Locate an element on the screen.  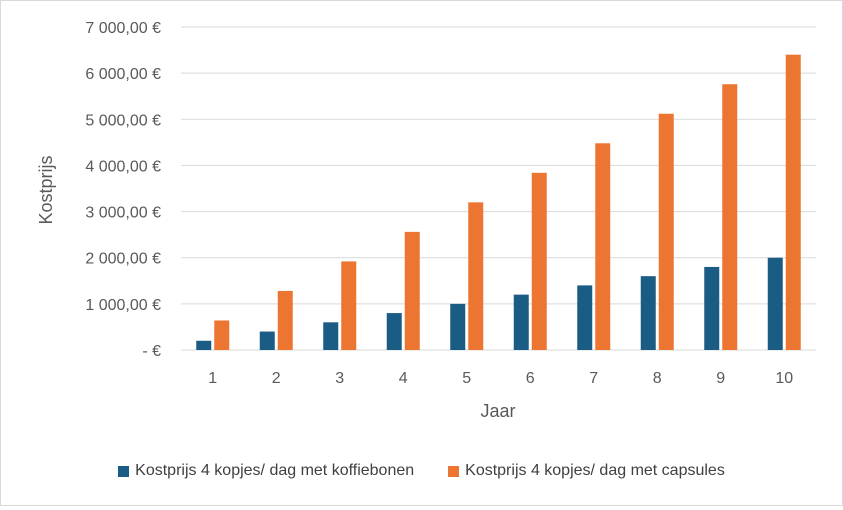
legend-label-capsules: Kostprijs 4 kopjes/ dag met capsules is located at coordinates (595, 470).